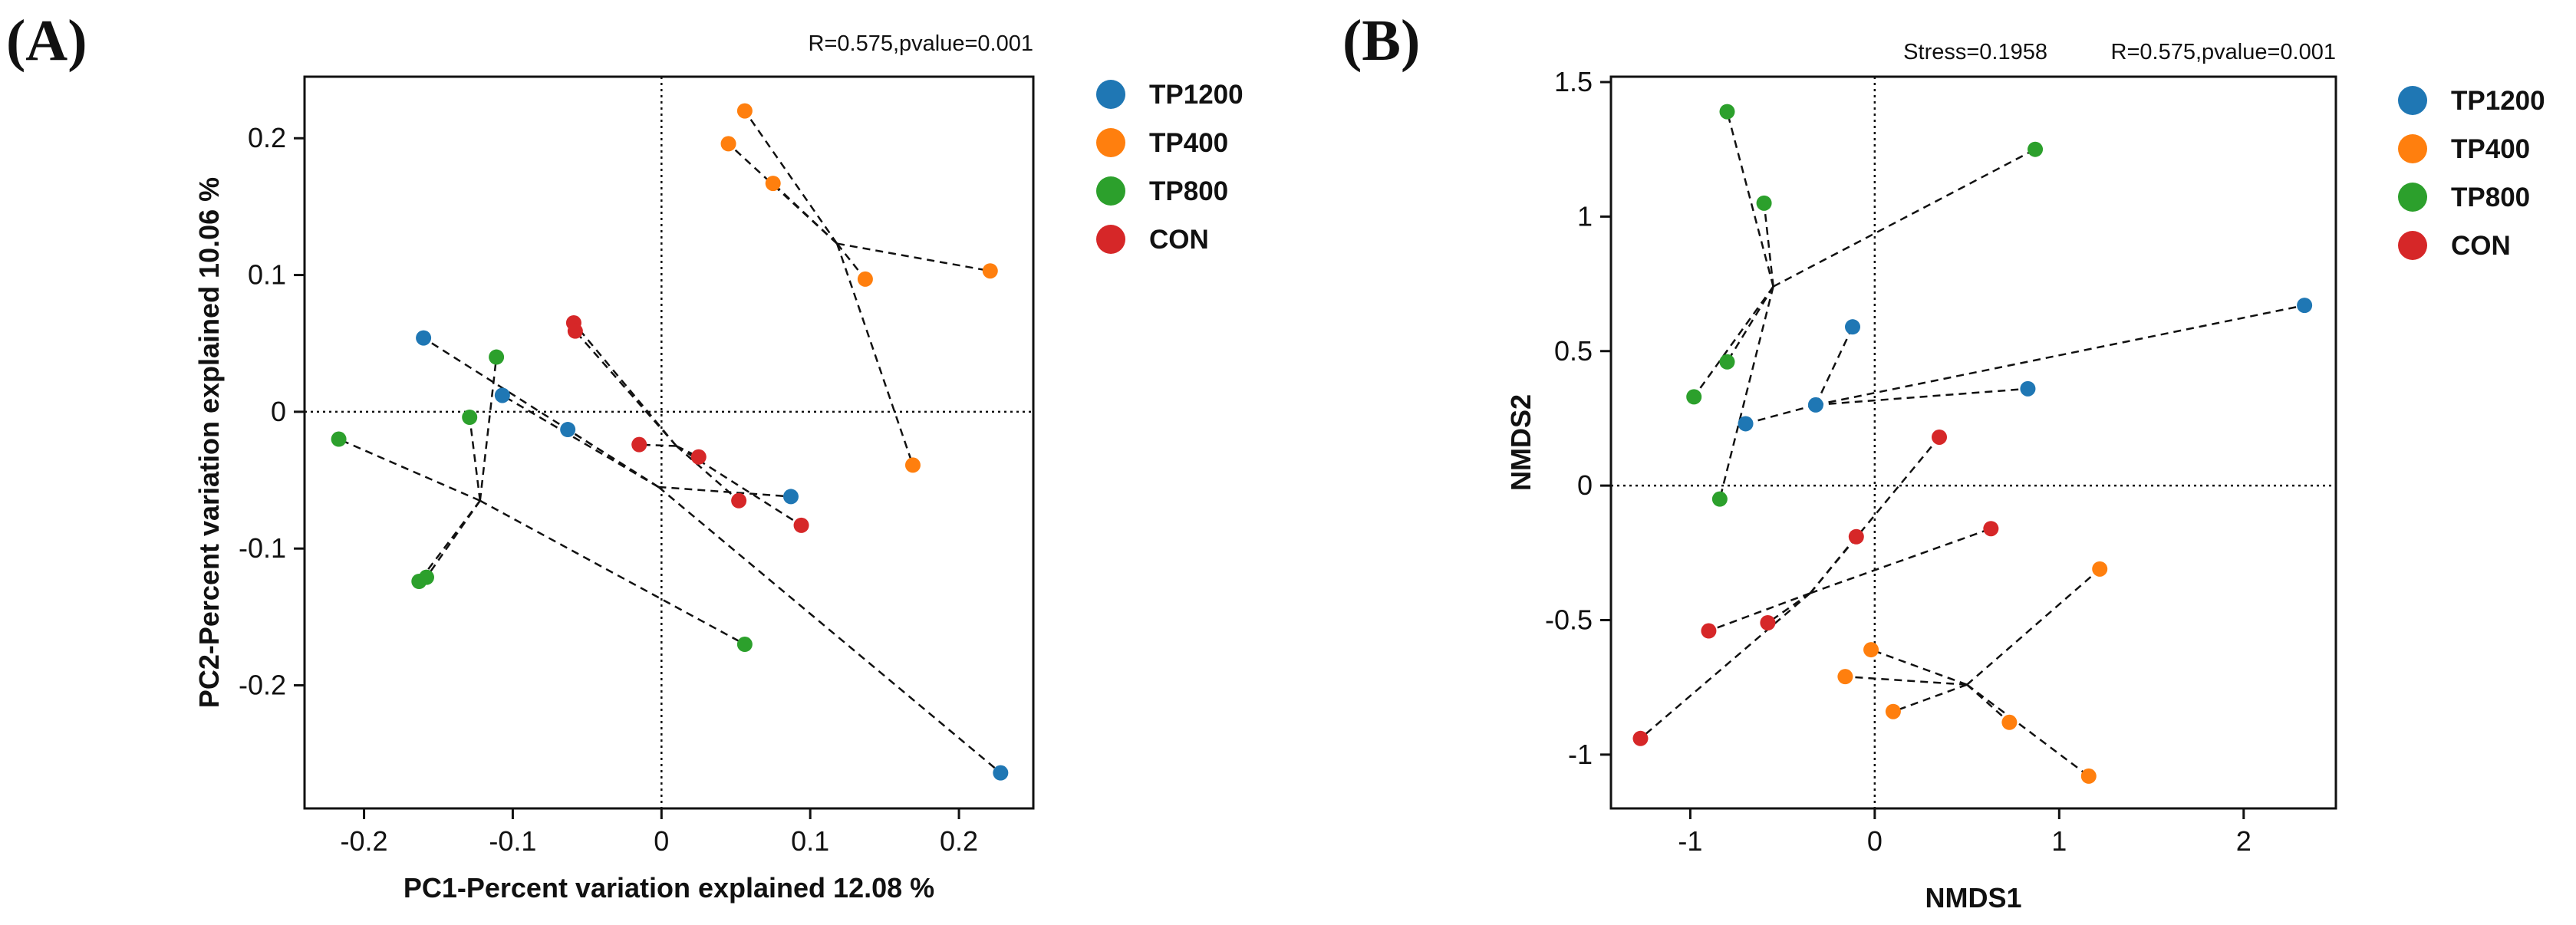 The image size is (2576, 925). What do you see at coordinates (46, 40) in the screenshot?
I see `panel-label: (A)` at bounding box center [46, 40].